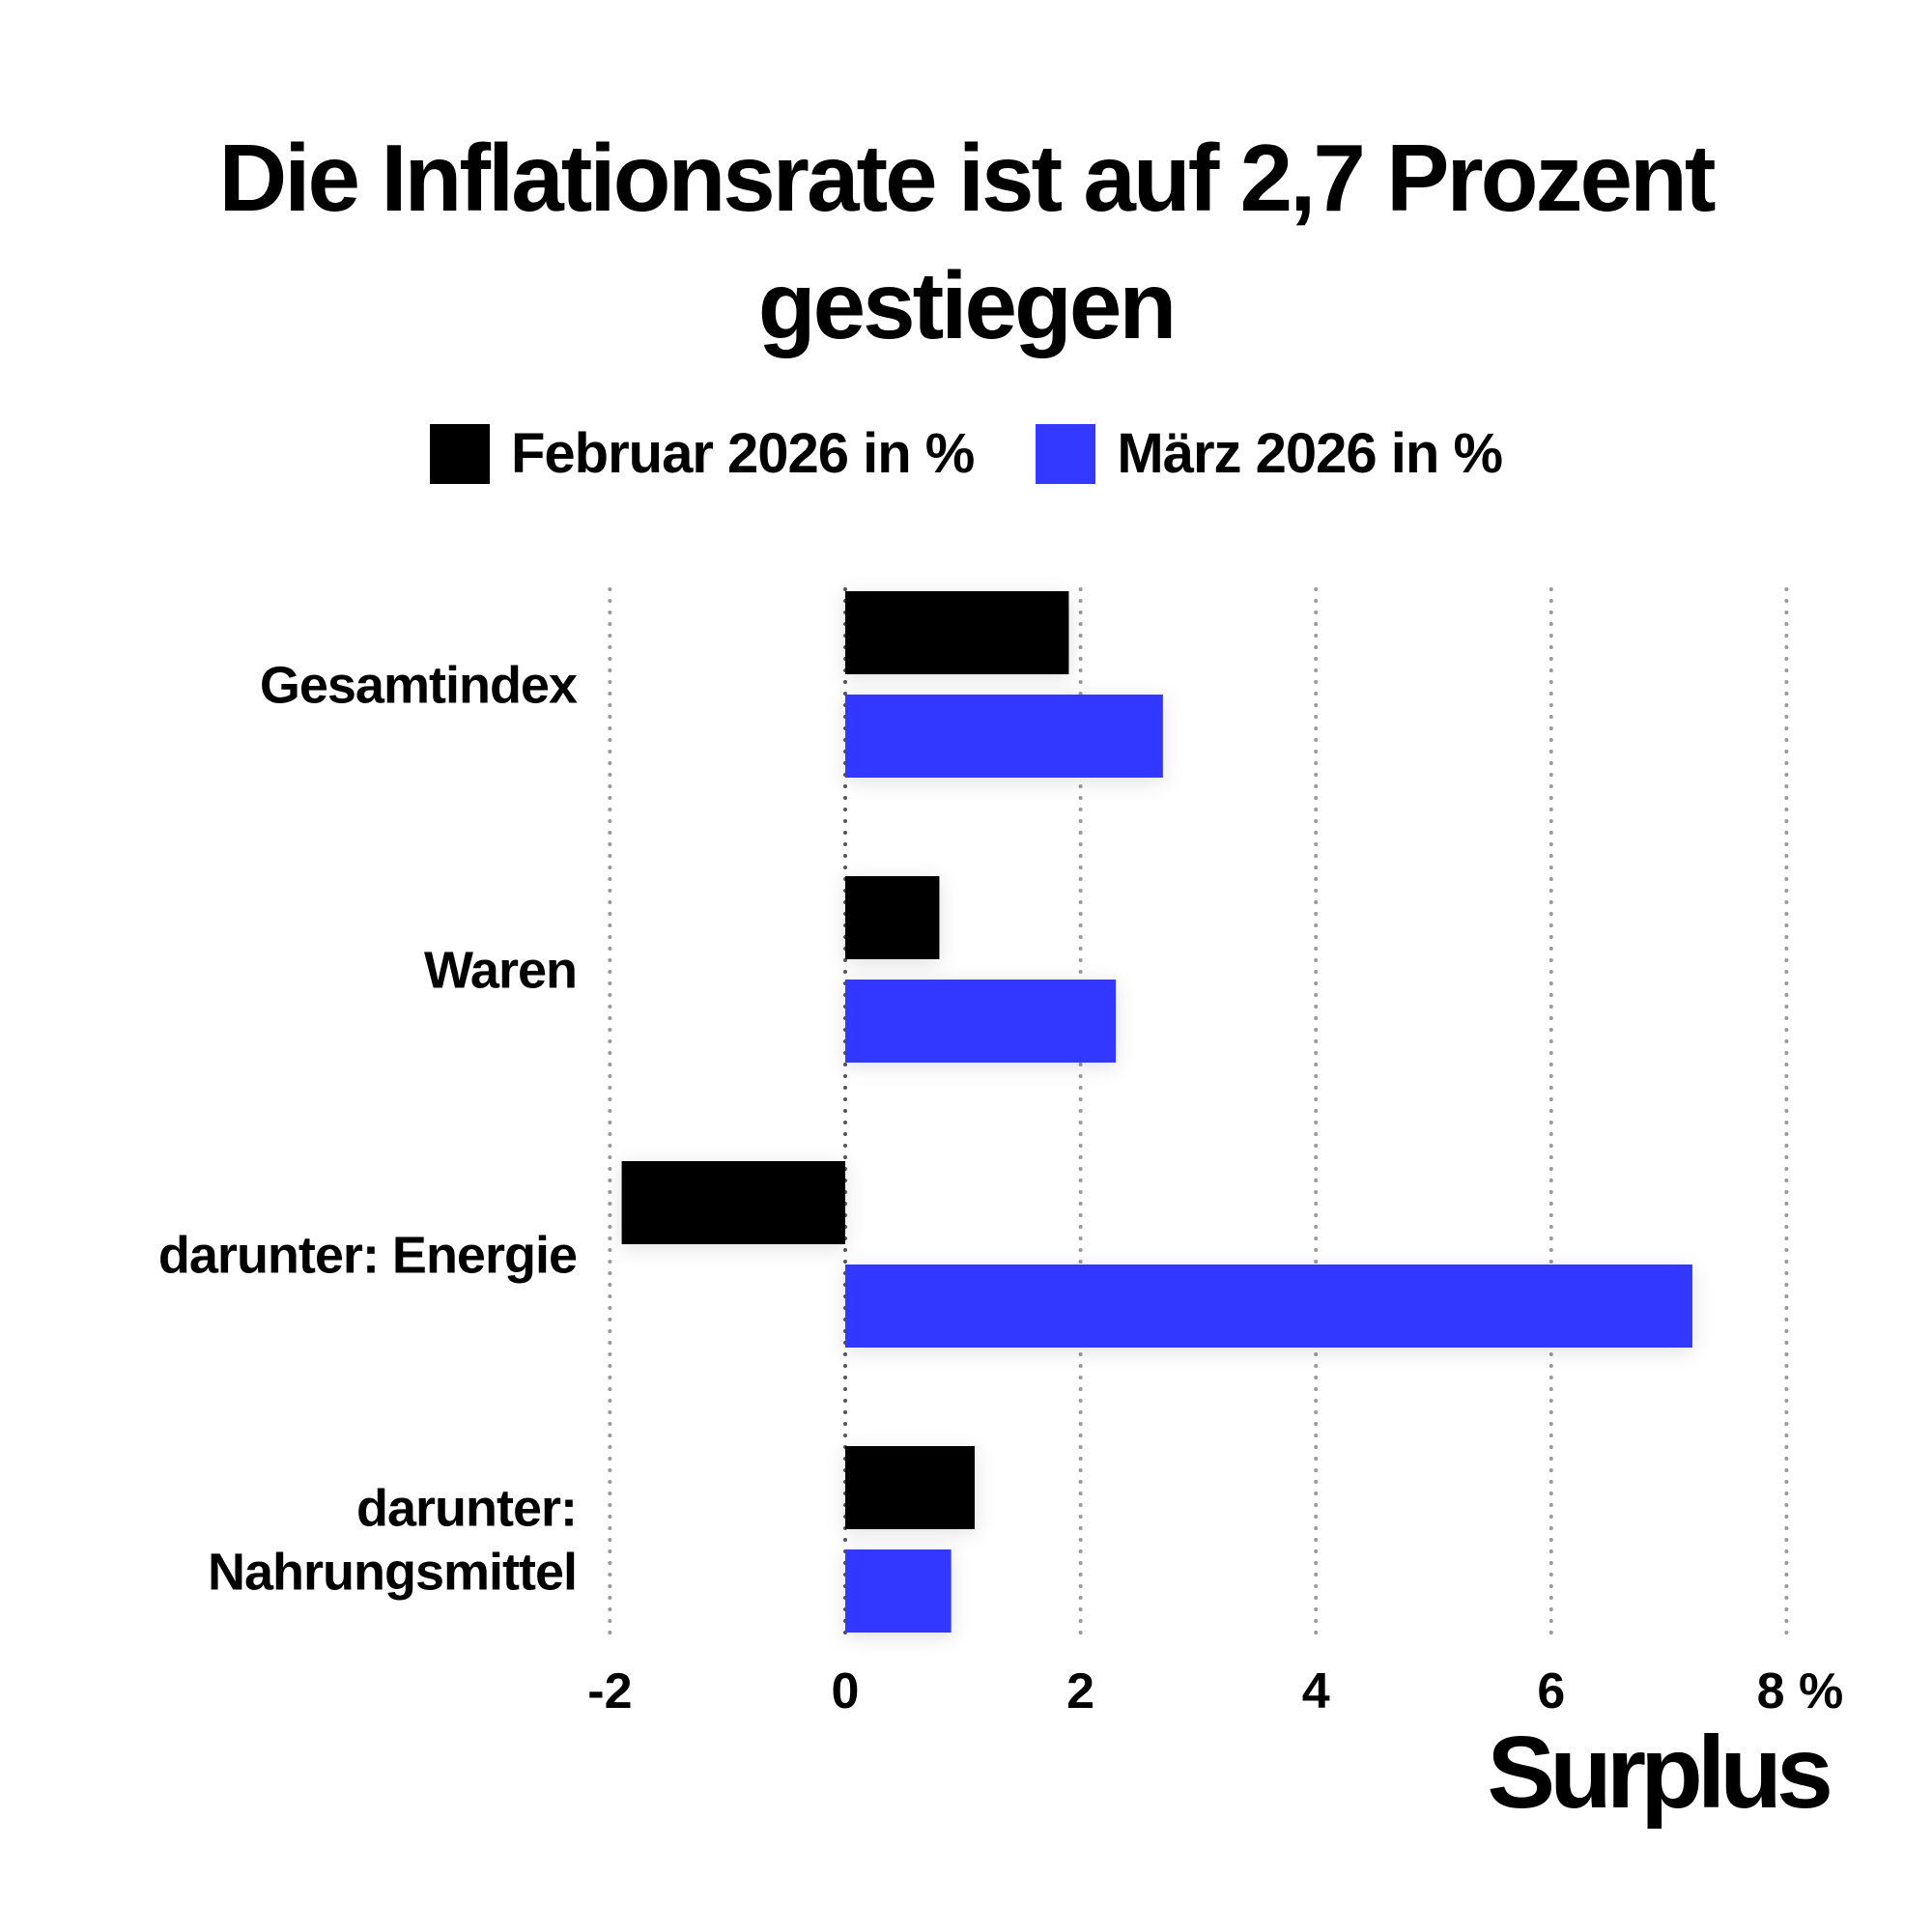 Image resolution: width=1932 pixels, height=1932 pixels. I want to click on x-tick-label: 6, so click(1551, 1691).